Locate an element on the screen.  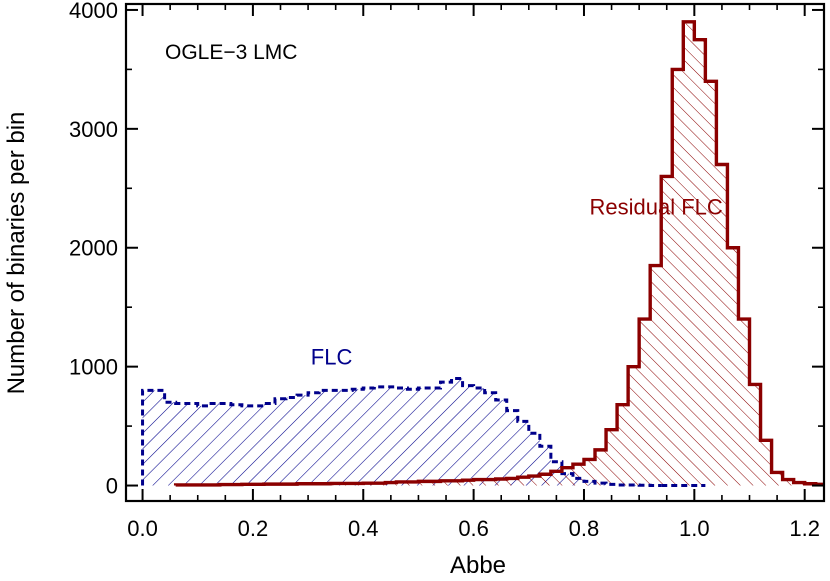
residual-flc-series-label: Residual FLC is located at coordinates (656, 207).